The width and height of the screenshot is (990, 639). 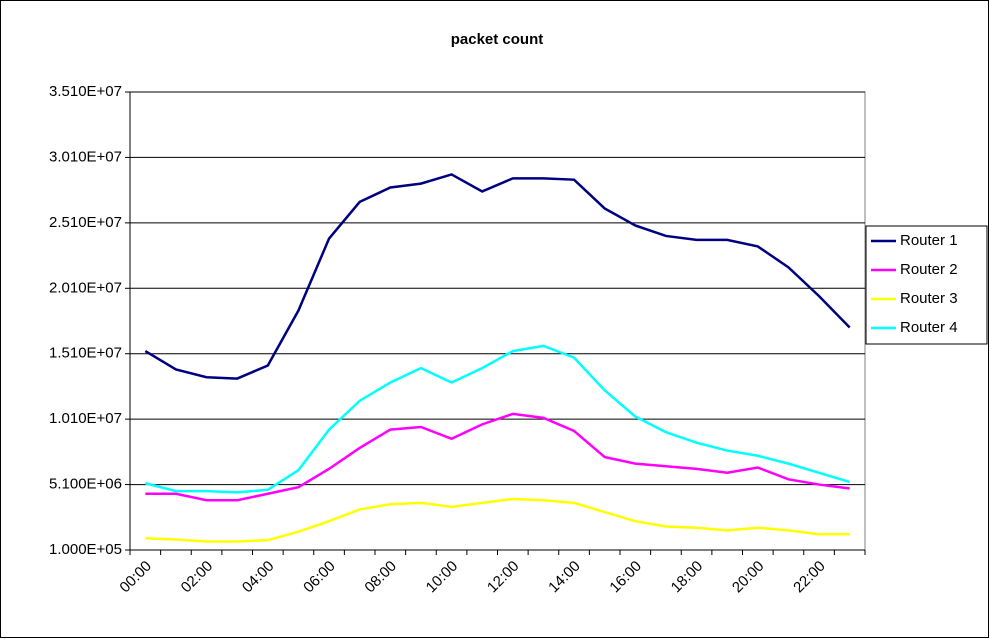 I want to click on legend-label: Router 3, so click(x=929, y=298).